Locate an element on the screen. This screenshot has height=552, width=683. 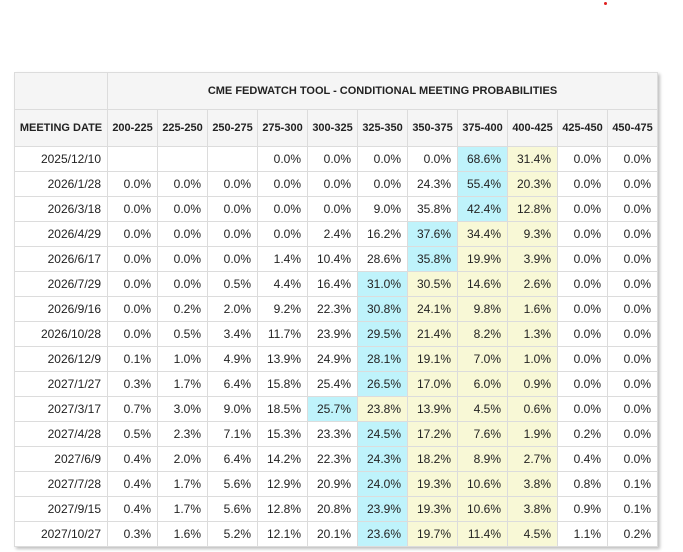
probability-cell: 18.5% is located at coordinates (282, 409).